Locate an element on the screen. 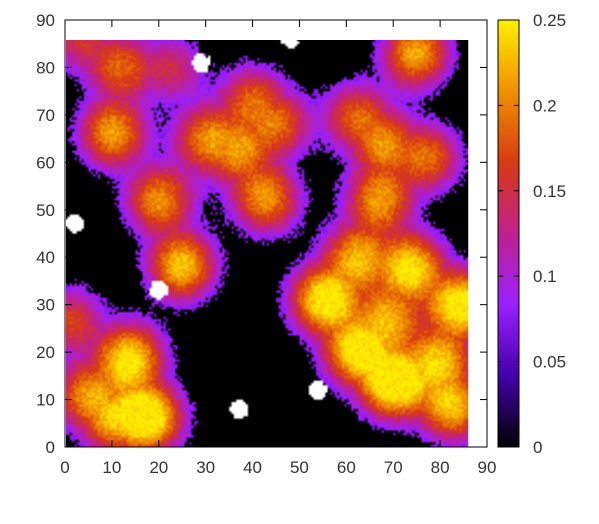 The image size is (599, 524). y-tick-label: 50 is located at coordinates (45, 210).